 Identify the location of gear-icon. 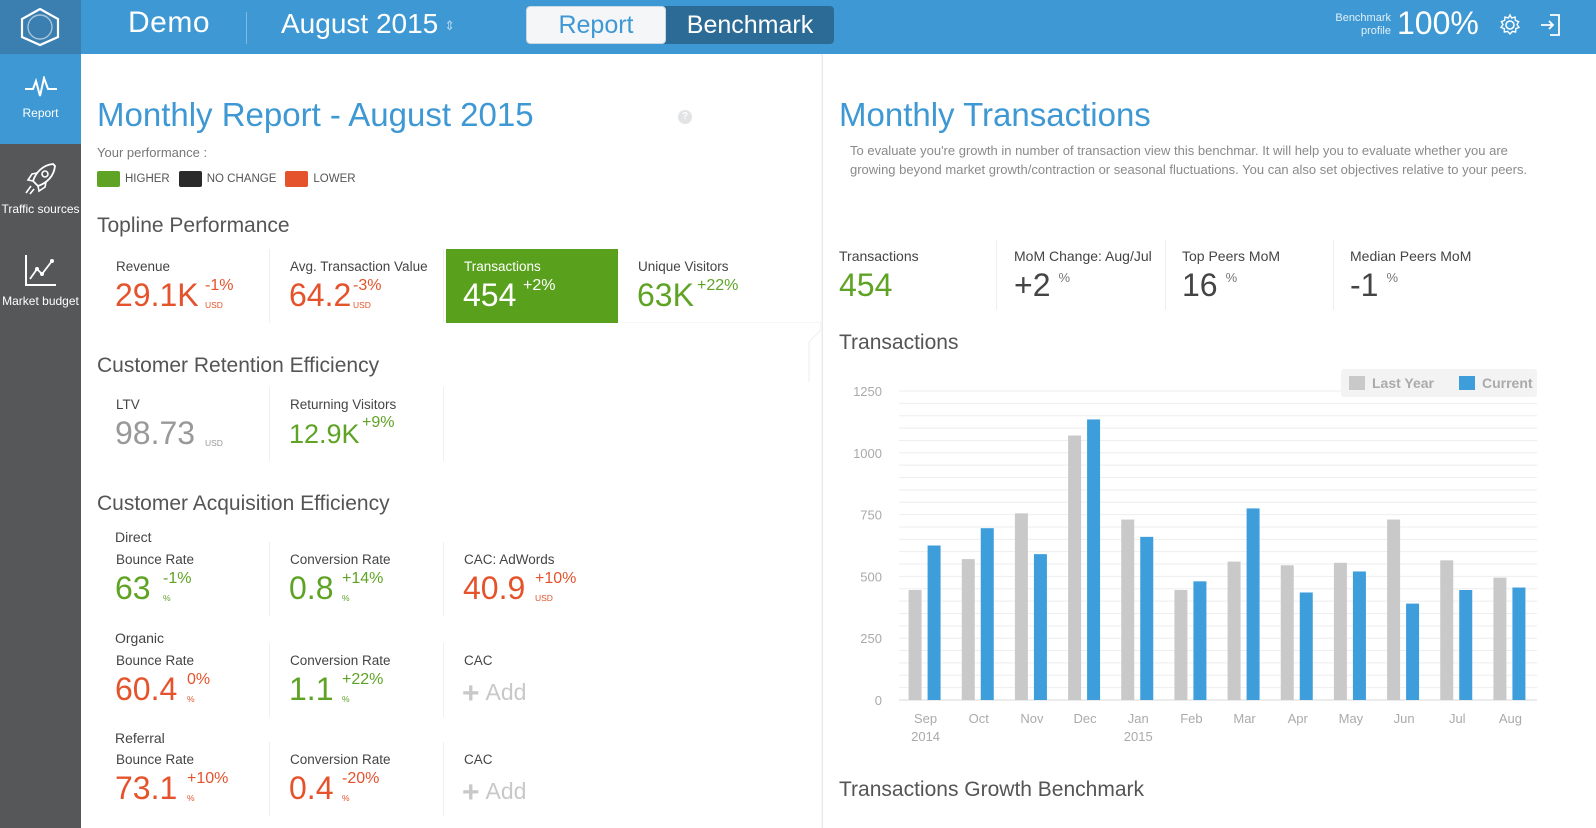
(1510, 25).